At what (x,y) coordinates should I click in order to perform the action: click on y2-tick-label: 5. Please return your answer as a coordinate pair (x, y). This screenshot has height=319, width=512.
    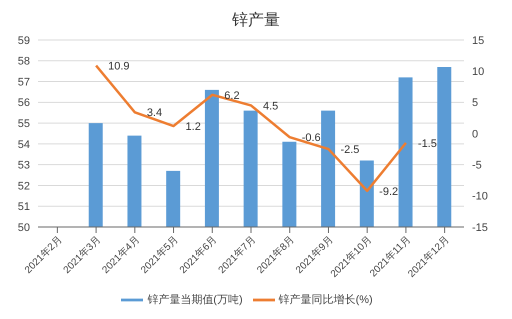
    Looking at the image, I should click on (475, 103).